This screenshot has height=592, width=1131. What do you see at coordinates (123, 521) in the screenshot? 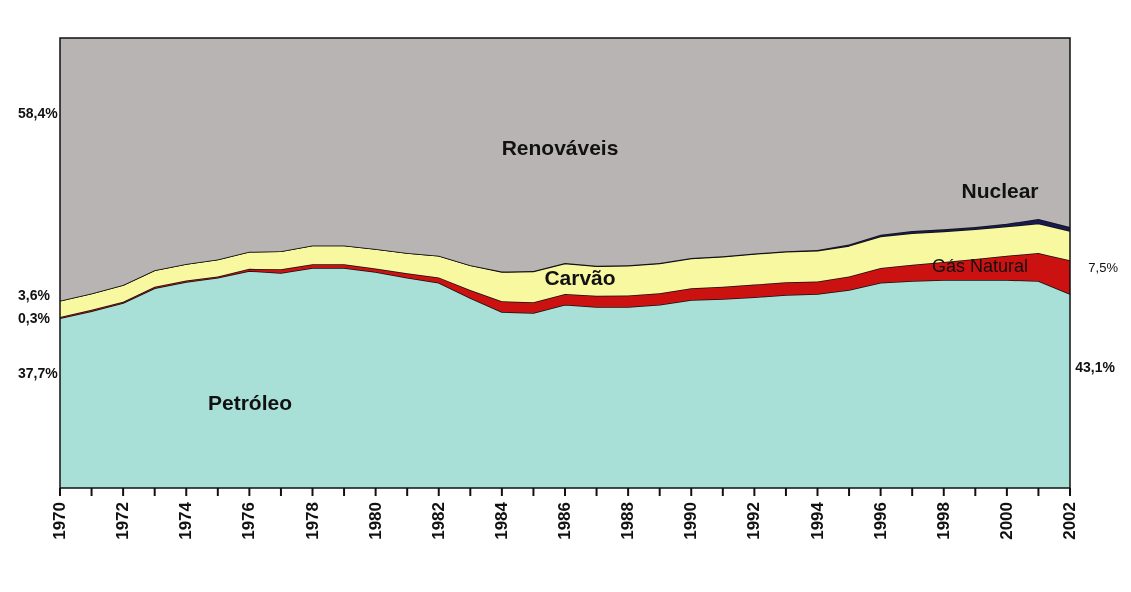
I see `x-tick-label: 1972` at bounding box center [123, 521].